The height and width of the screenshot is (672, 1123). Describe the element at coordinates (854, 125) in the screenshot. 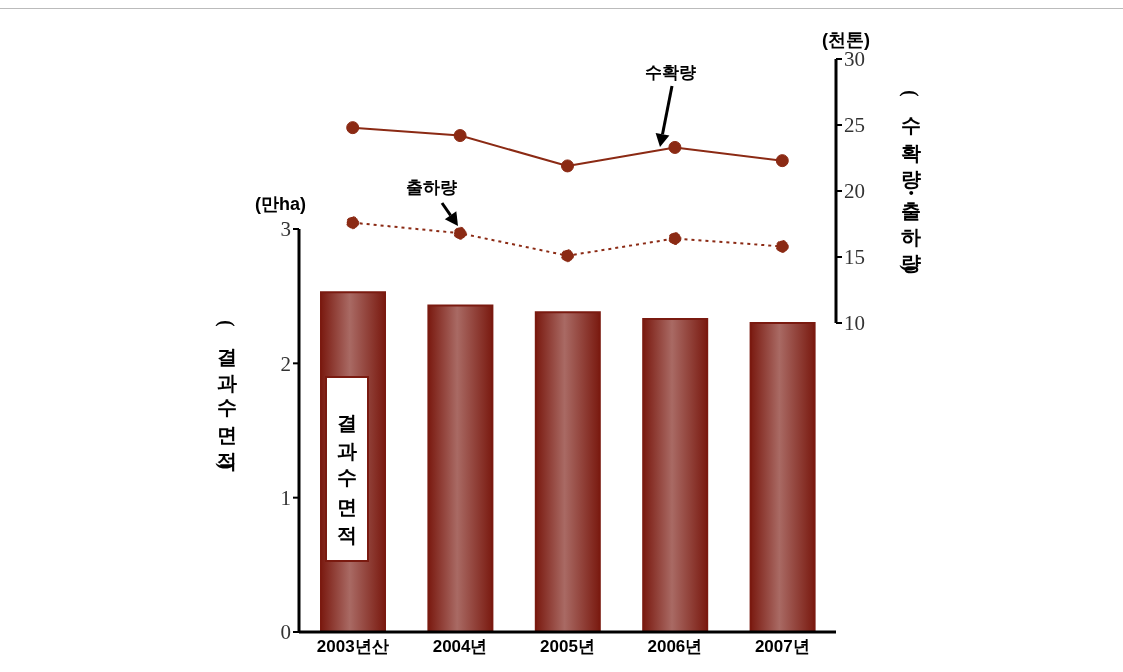

I see `y-tick-label: 25` at that location.